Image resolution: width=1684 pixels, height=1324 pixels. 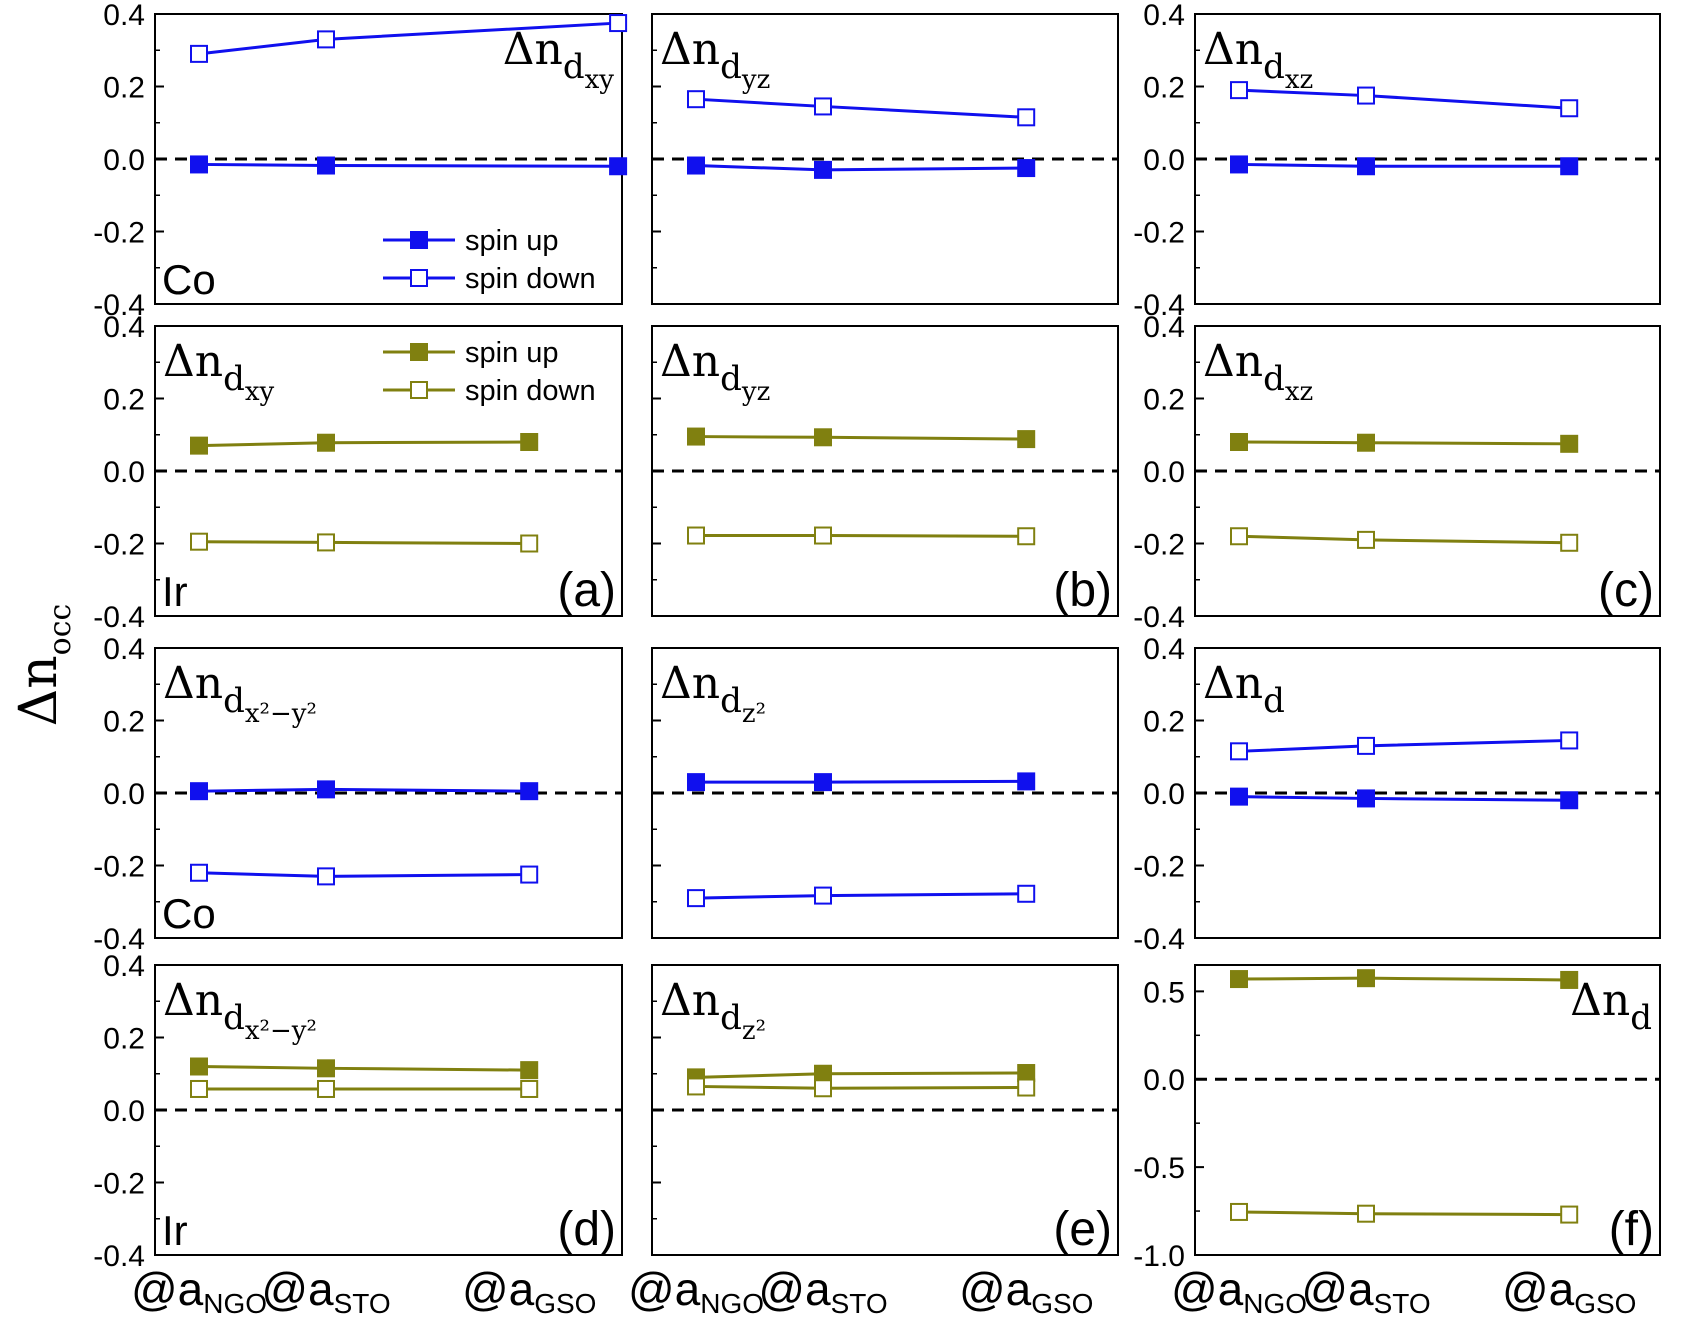 What do you see at coordinates (360, 161) in the screenshot?
I see `panel-co-dxy: 0.4 0.2 0.0 -0.2 -0.4 Δndxy Co spin up spin down` at bounding box center [360, 161].